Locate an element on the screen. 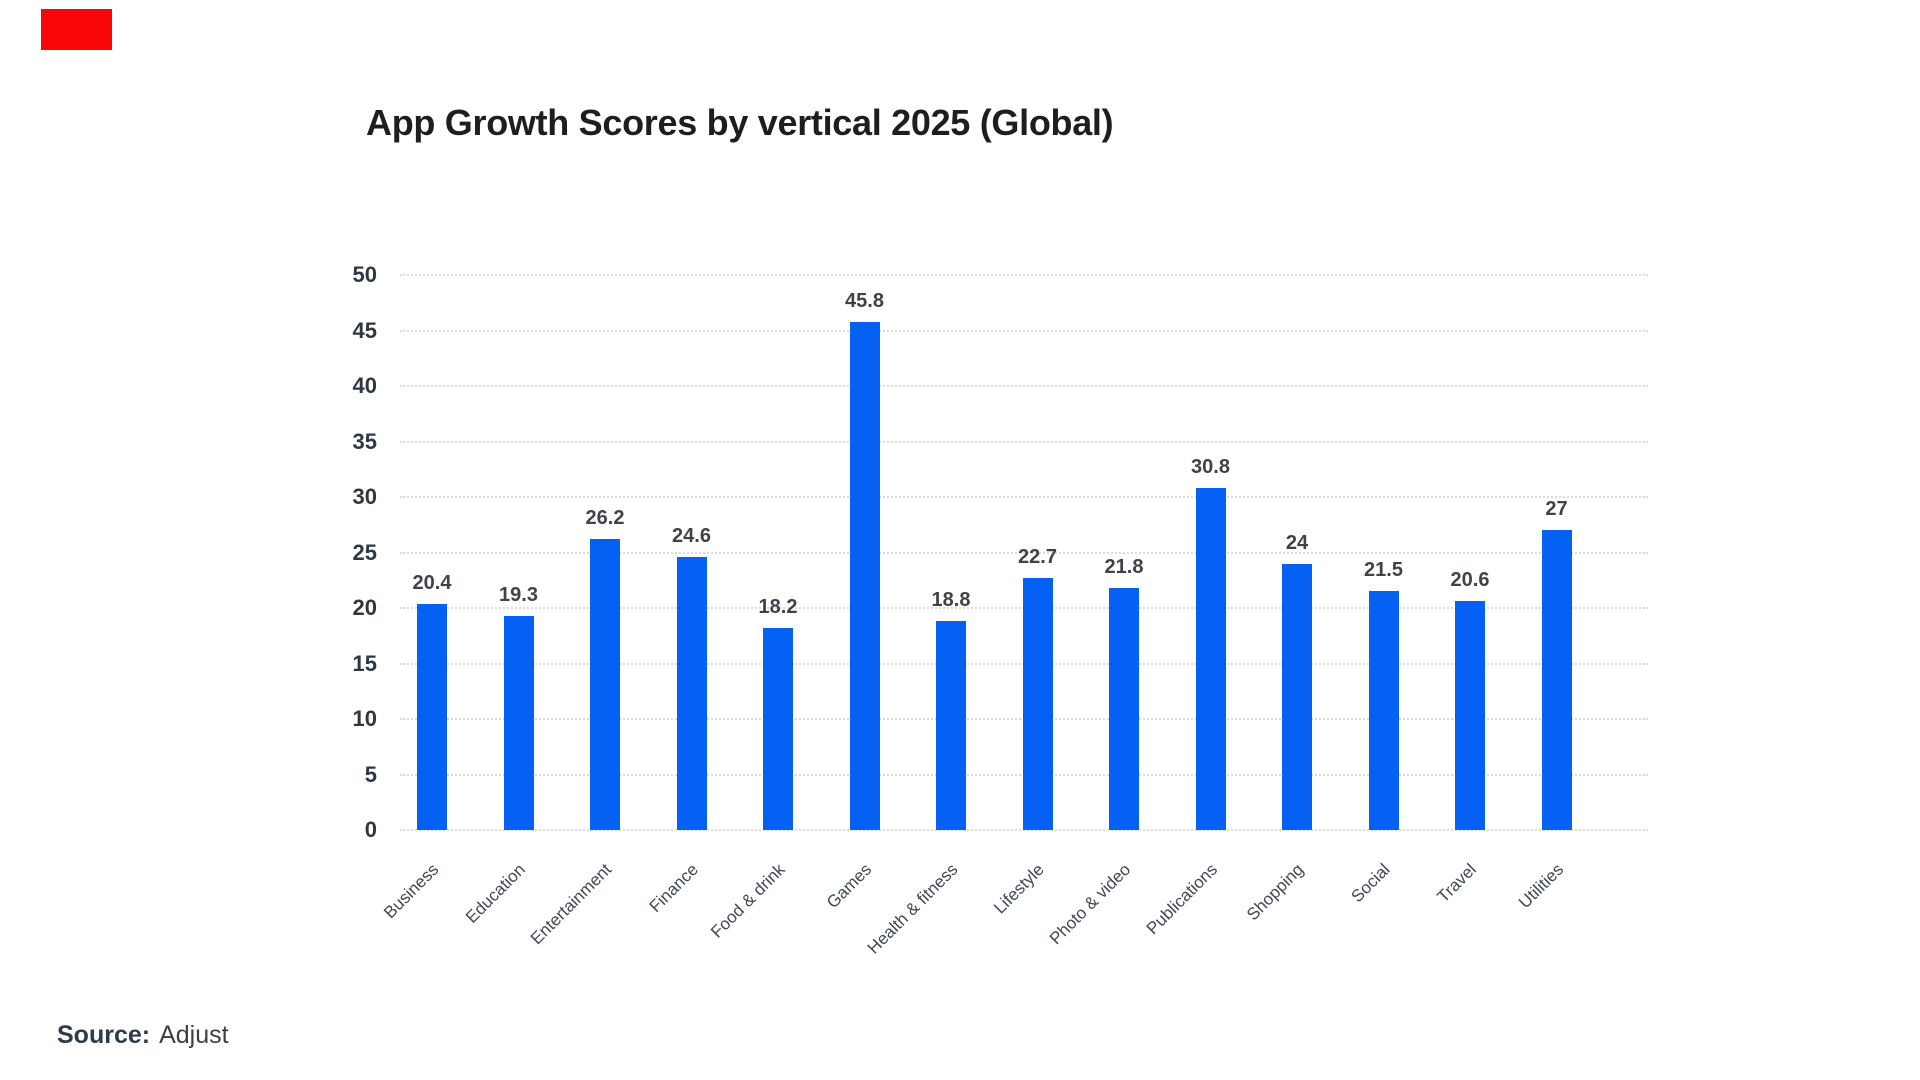 The image size is (1920, 1080). x-axis-category-label: Games is located at coordinates (848, 886).